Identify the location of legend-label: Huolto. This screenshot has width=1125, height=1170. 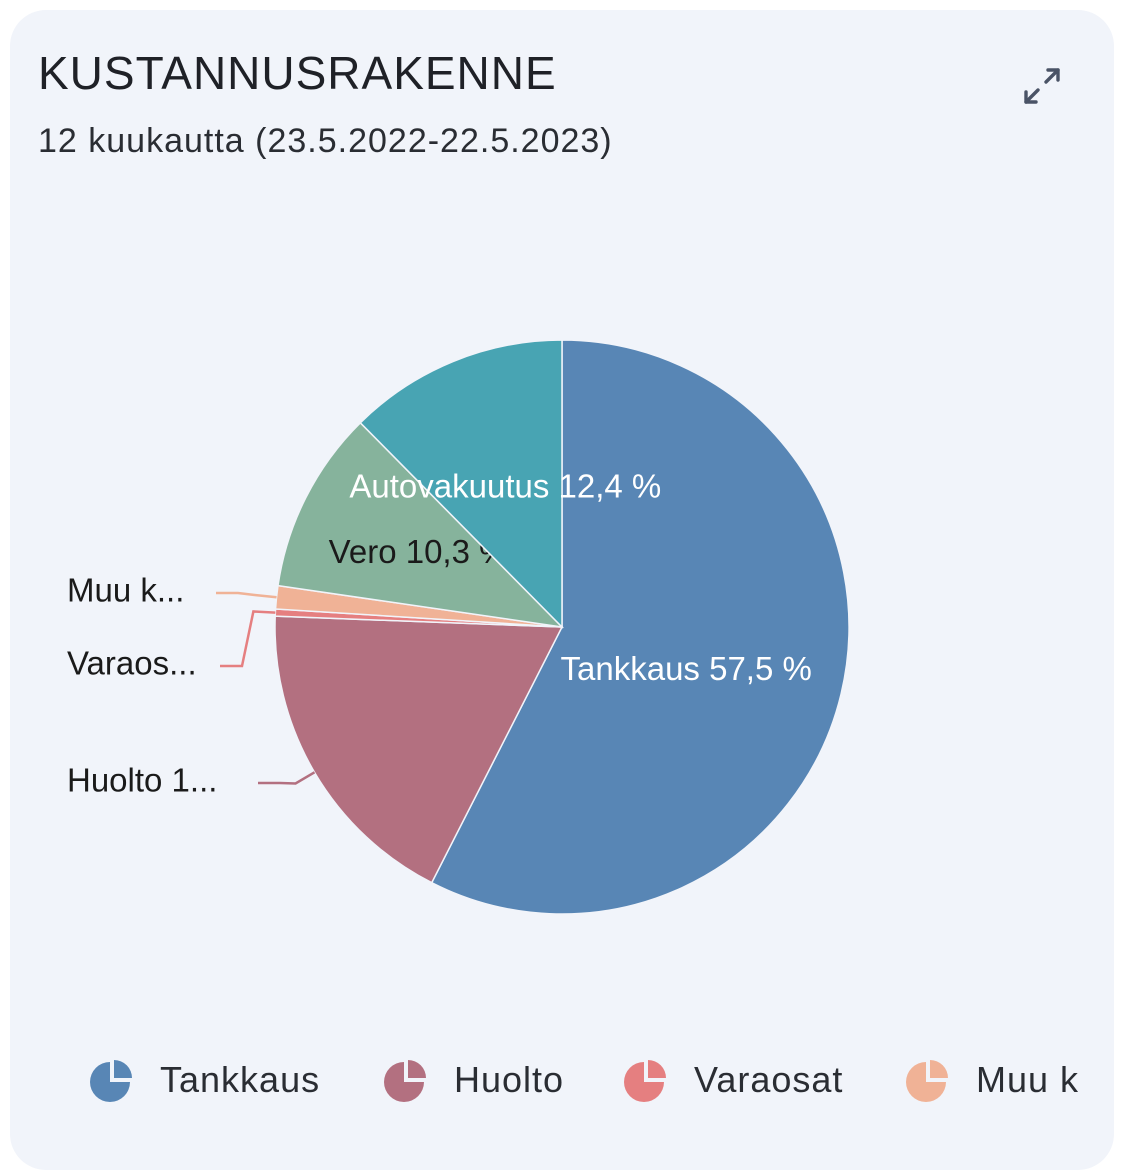
(509, 1079).